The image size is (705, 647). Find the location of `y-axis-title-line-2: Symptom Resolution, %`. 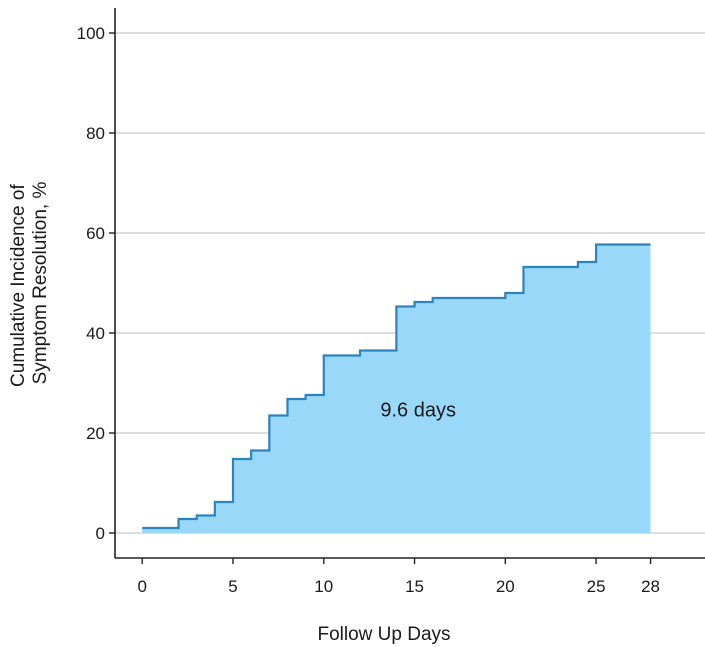

y-axis-title-line-2: Symptom Resolution, % is located at coordinates (40, 283).